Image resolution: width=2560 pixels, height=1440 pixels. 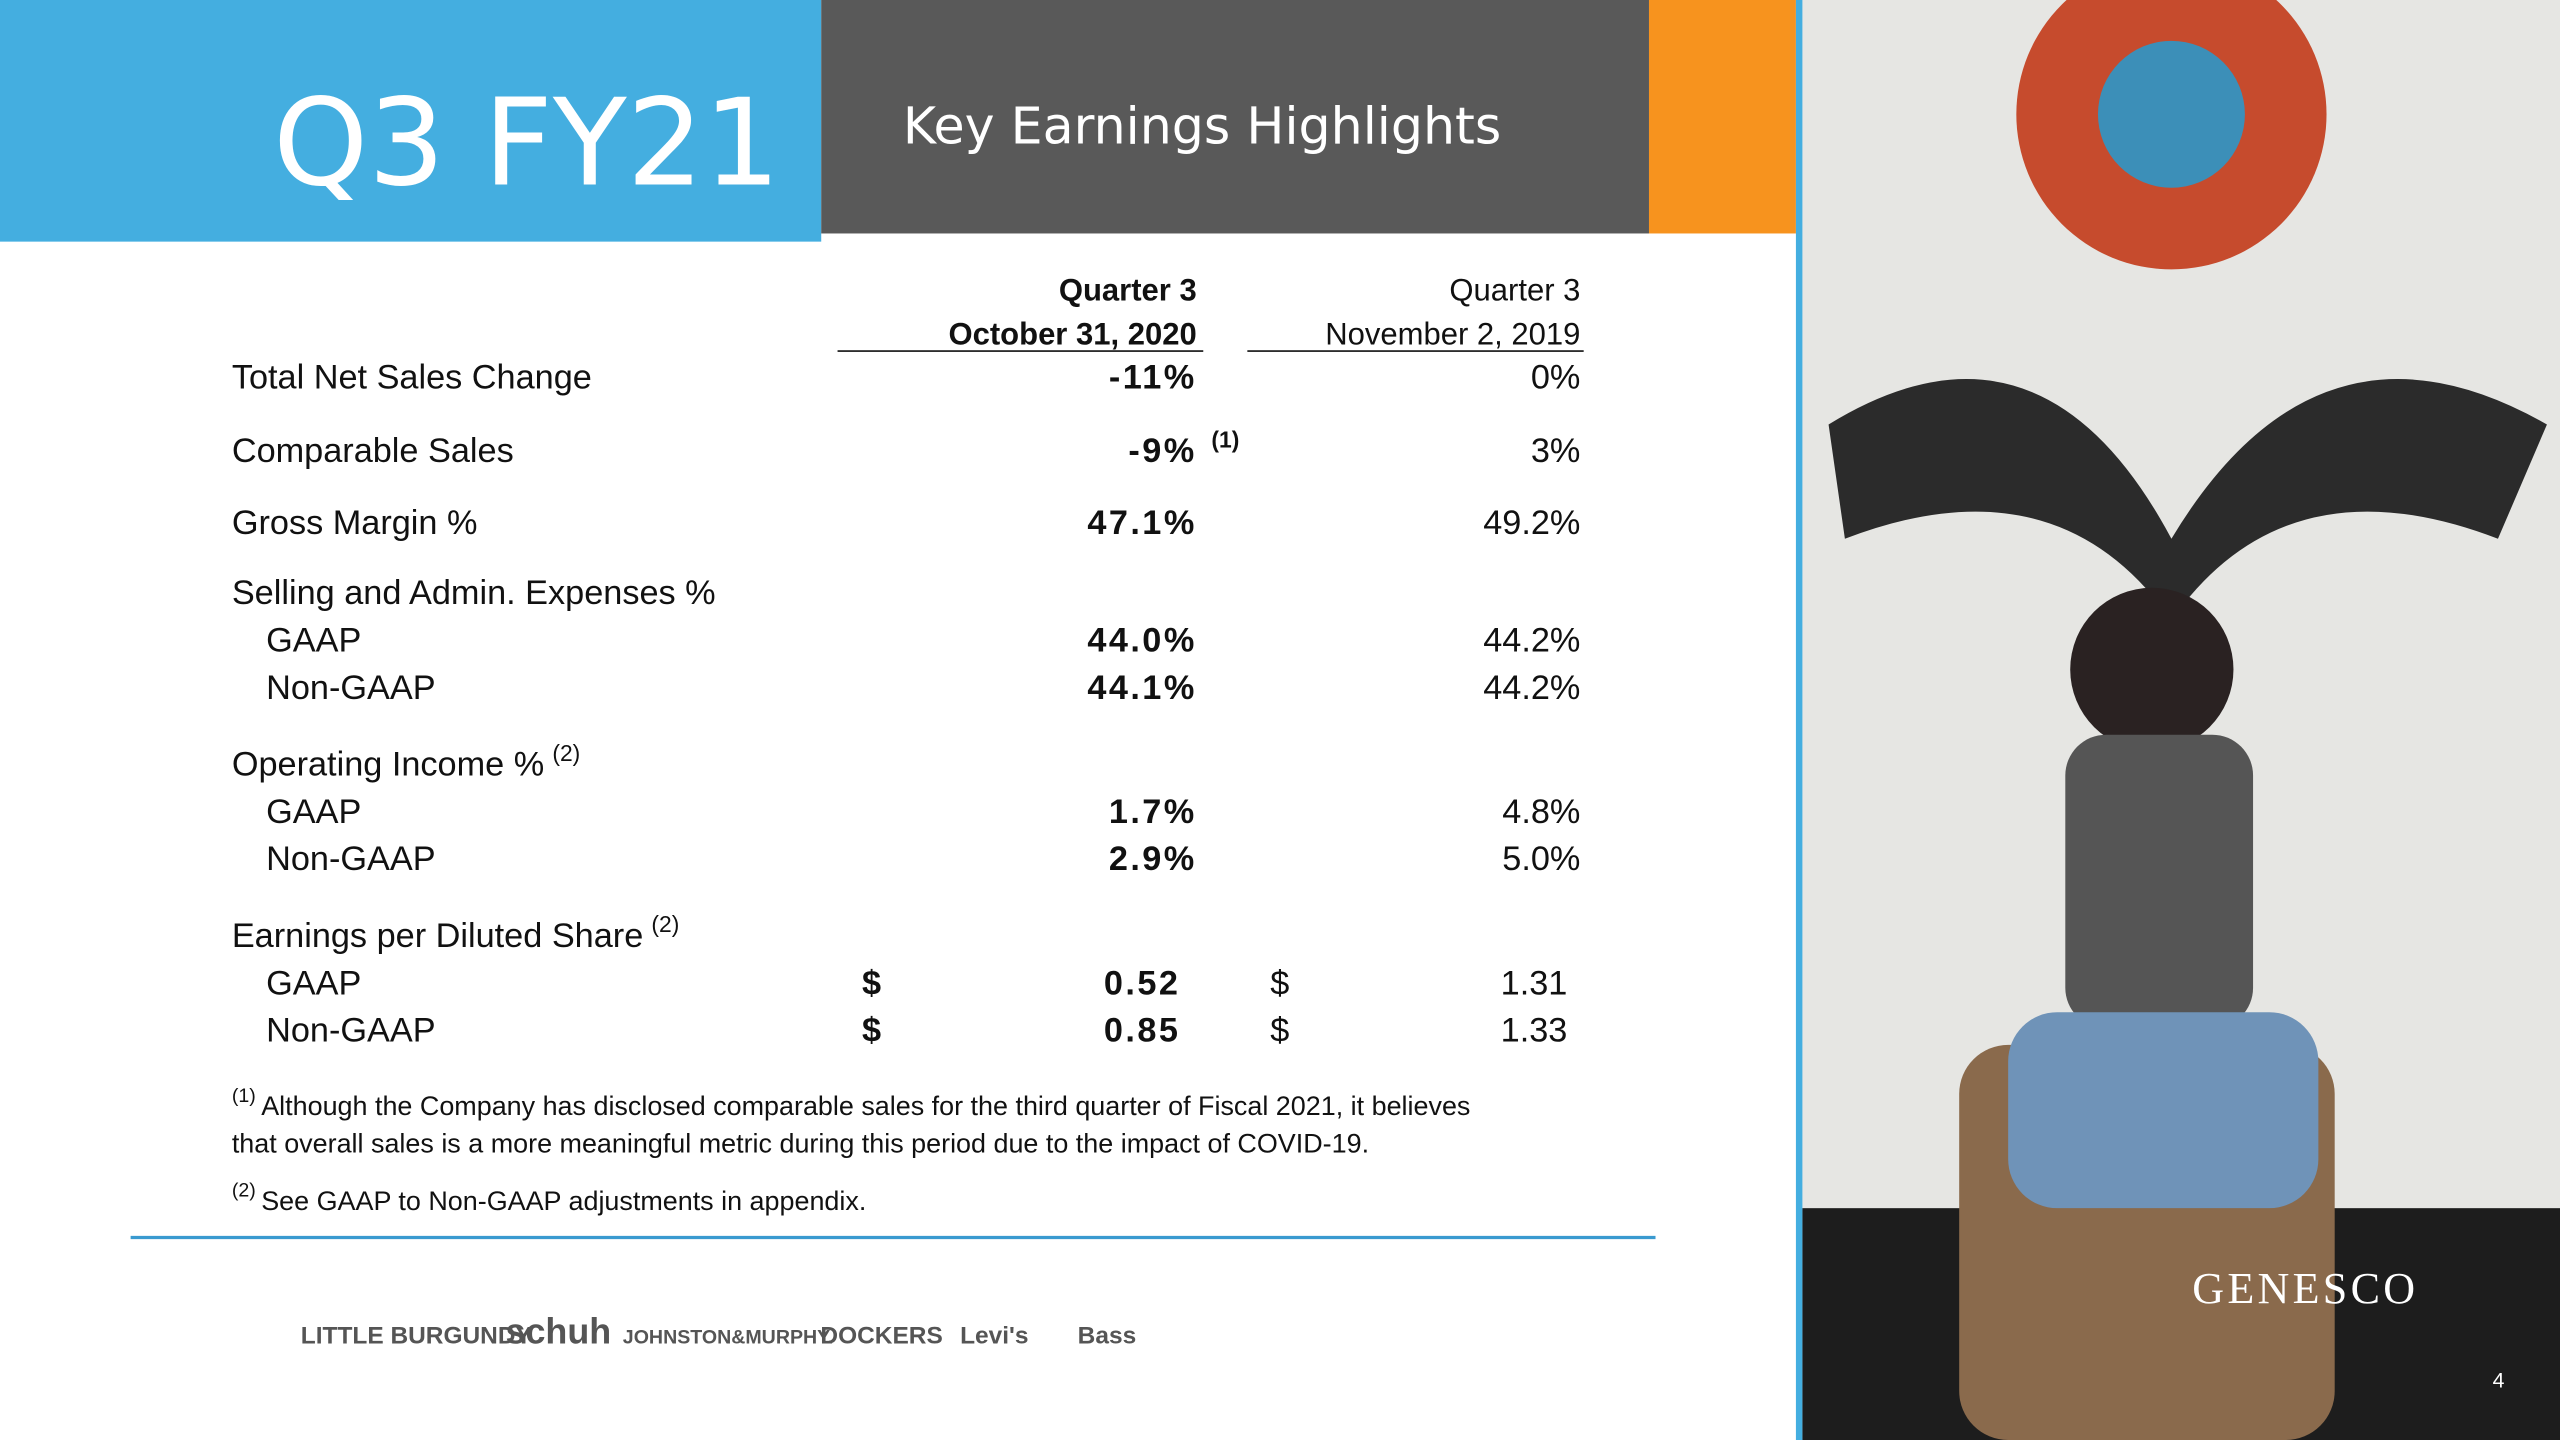 I want to click on prior-value: 5.0%, so click(x=1541, y=859).